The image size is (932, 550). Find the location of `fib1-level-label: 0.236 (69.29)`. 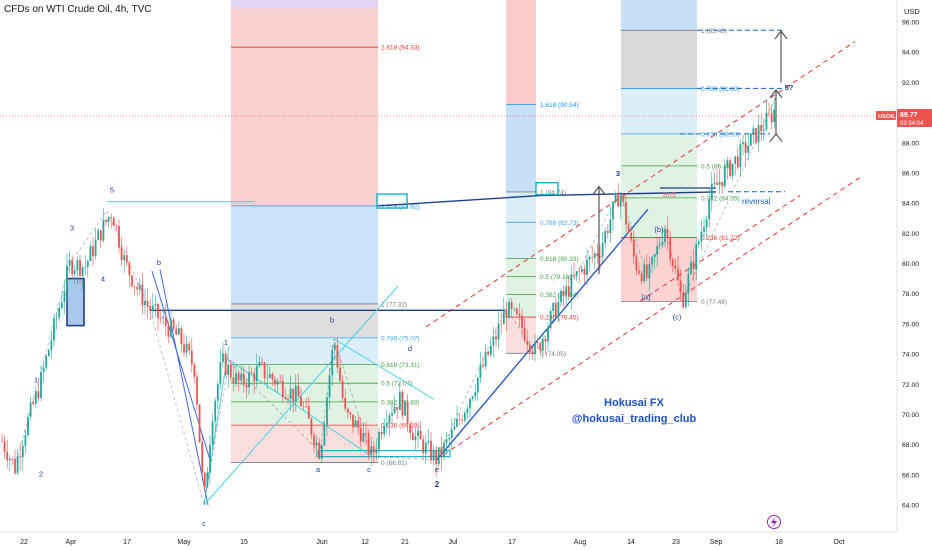

fib1-level-label: 0.236 (69.29) is located at coordinates (400, 426).